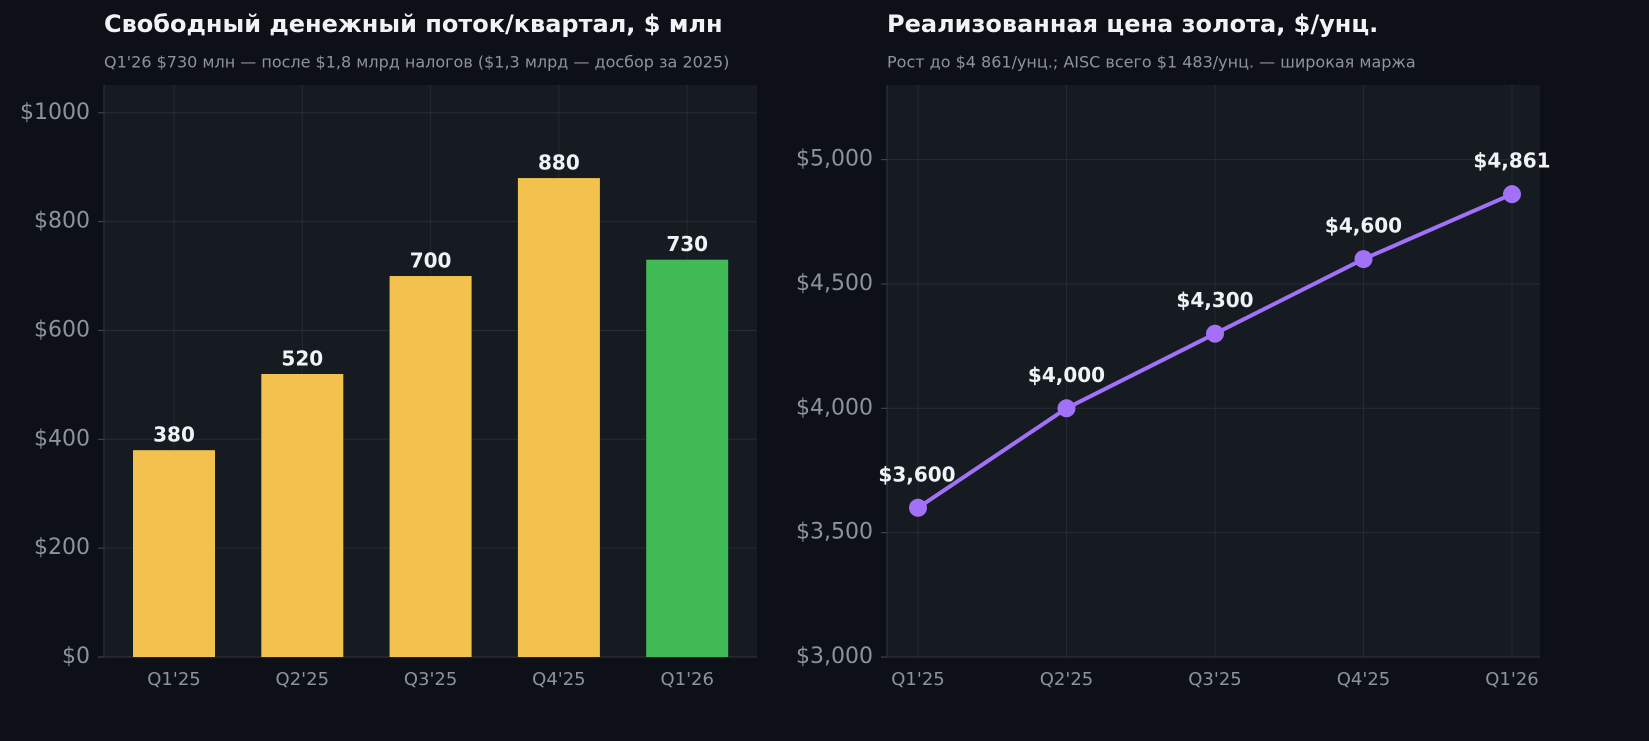  I want to click on y-tick-label: $5,000, so click(834, 159).